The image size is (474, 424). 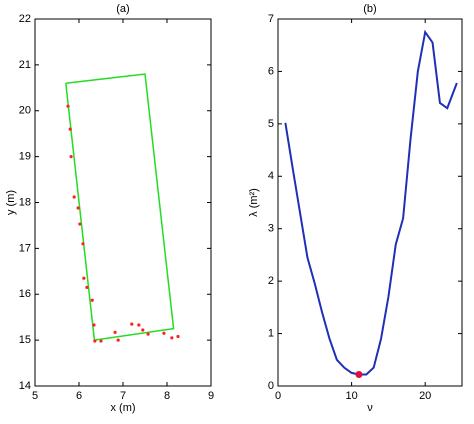 I want to click on x-tick-label: 6, so click(x=79, y=396).